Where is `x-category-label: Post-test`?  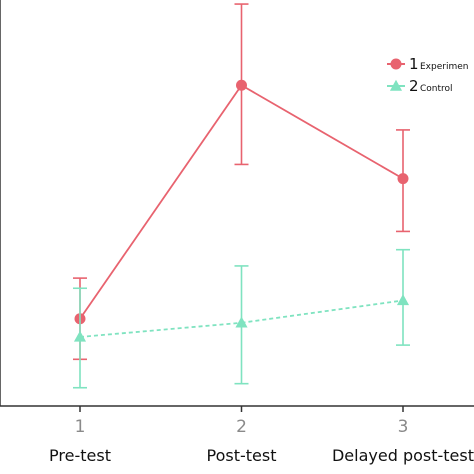 x-category-label: Post-test is located at coordinates (242, 455).